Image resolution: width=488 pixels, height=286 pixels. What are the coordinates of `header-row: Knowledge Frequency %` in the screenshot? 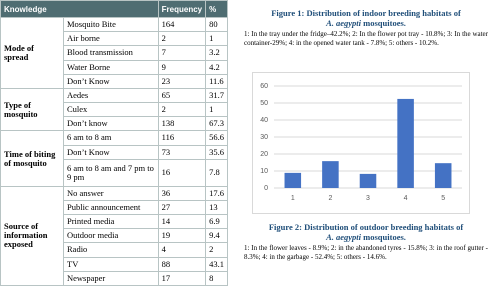 It's located at (114, 9).